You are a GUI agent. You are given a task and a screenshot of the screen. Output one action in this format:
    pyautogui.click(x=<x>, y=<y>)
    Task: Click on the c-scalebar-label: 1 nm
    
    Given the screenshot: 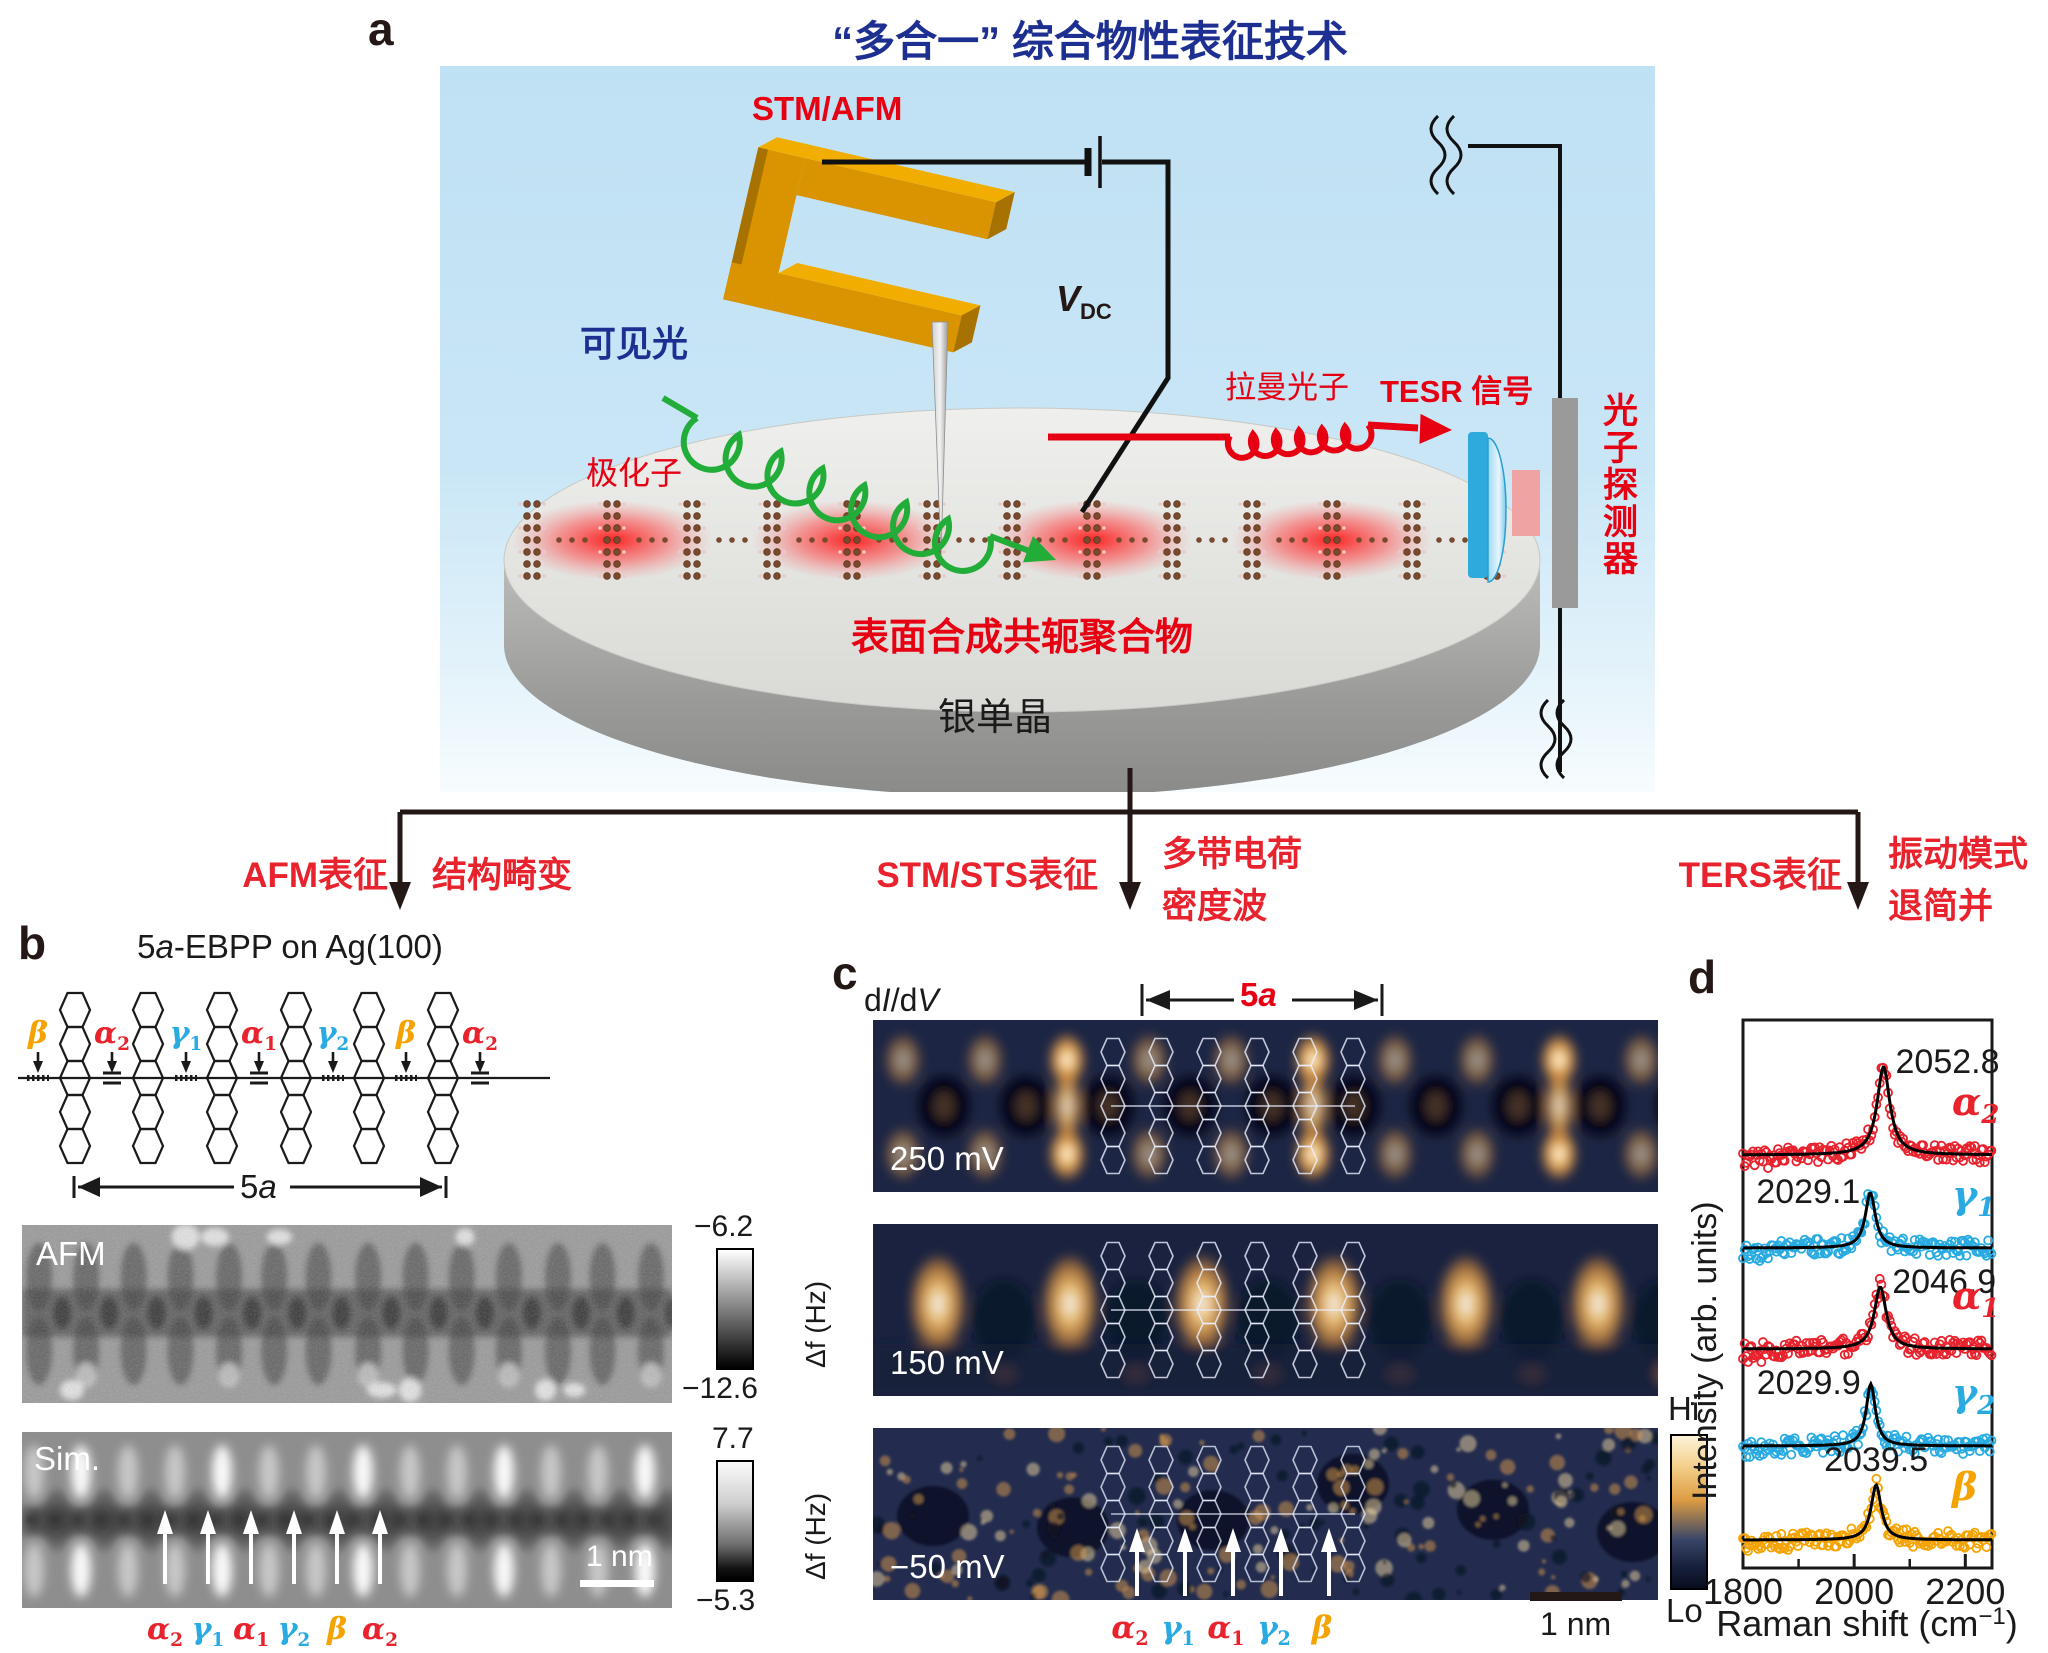 What is the action you would take?
    pyautogui.click(x=1576, y=1624)
    